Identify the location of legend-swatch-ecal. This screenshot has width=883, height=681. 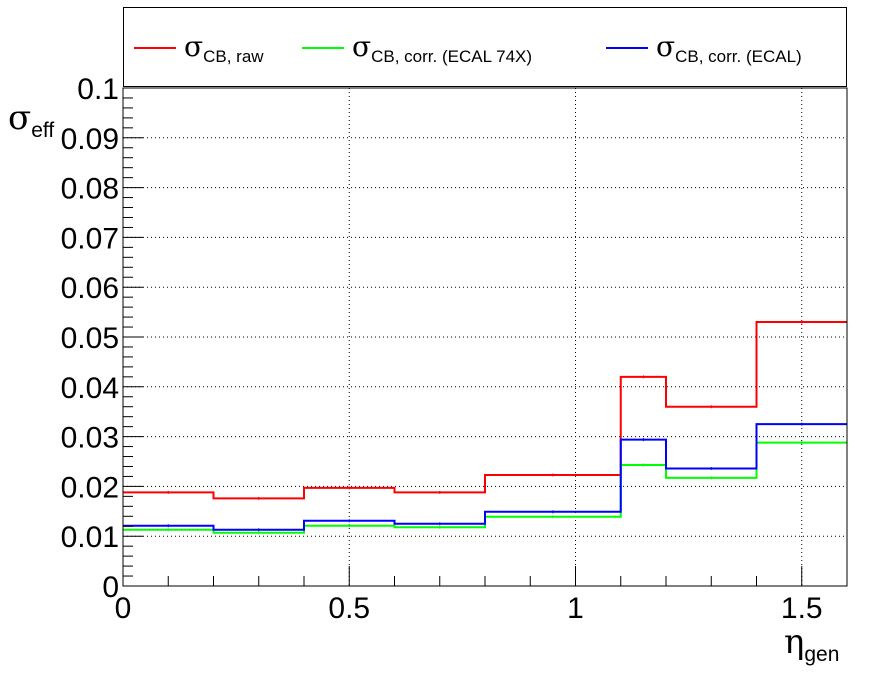
(627, 48).